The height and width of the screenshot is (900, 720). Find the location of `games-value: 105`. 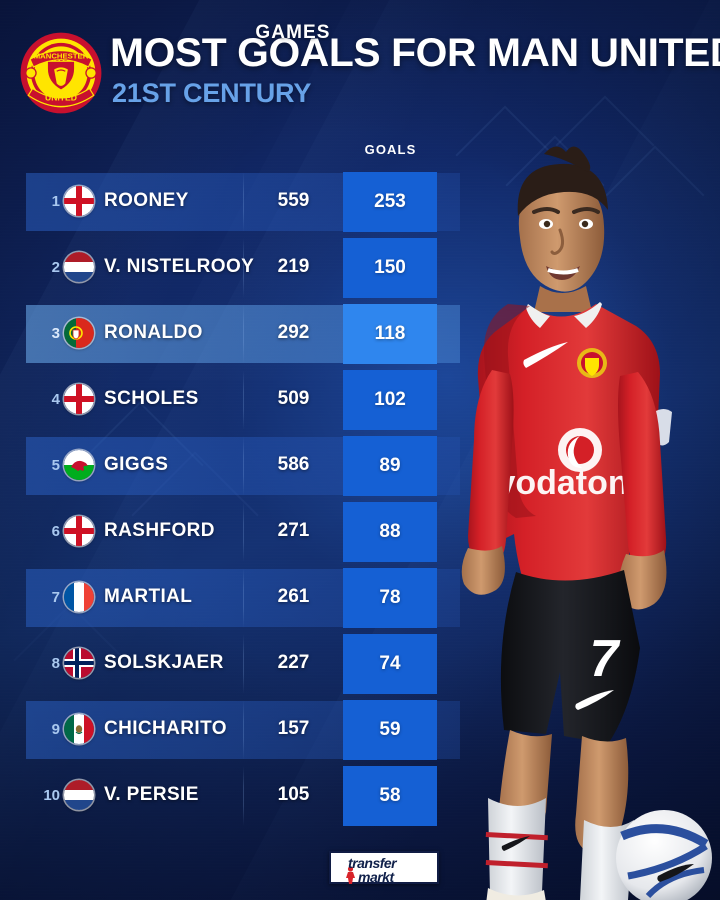

games-value: 105 is located at coordinates (293, 794).